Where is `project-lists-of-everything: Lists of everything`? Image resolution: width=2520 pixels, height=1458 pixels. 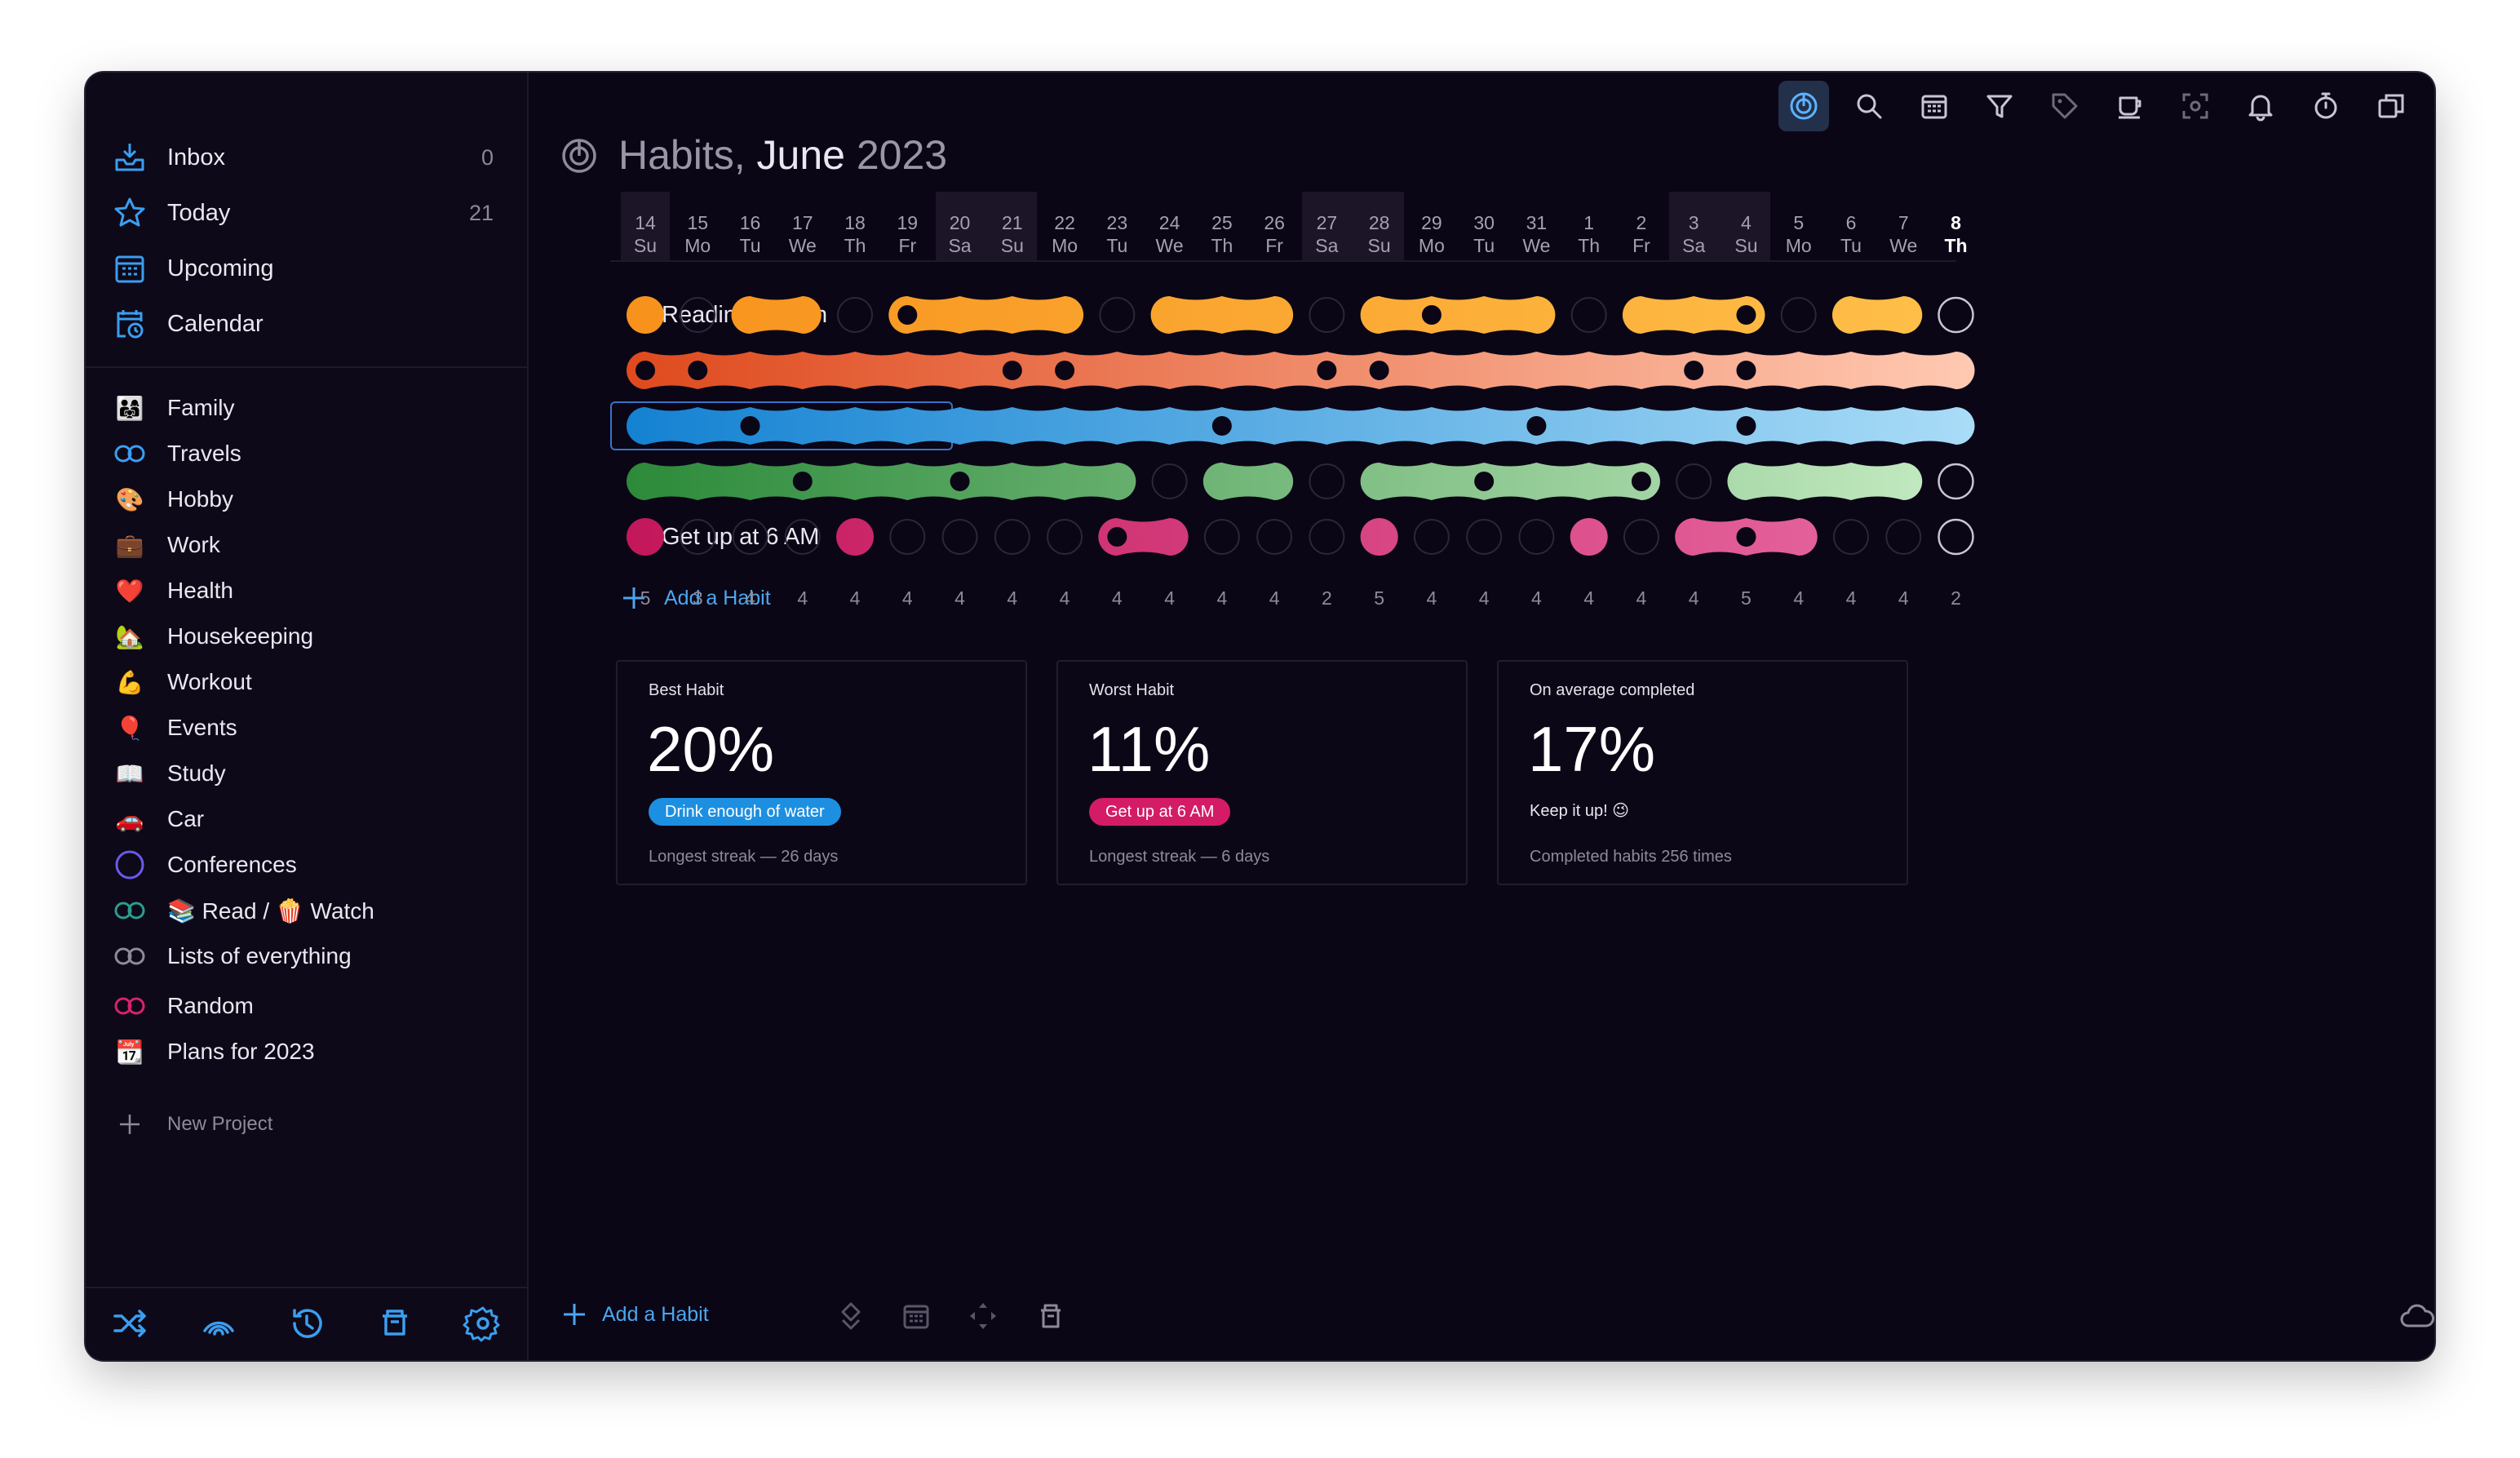 project-lists-of-everything: Lists of everything is located at coordinates (310, 956).